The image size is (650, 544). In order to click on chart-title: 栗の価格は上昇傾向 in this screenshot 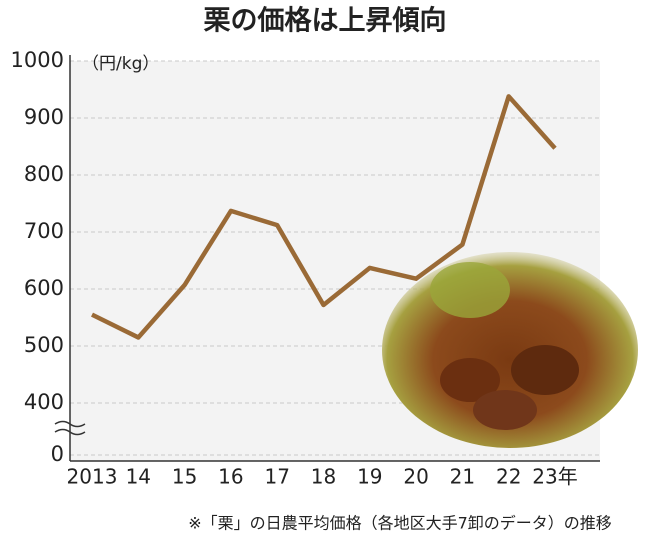, I will do `click(325, 21)`.